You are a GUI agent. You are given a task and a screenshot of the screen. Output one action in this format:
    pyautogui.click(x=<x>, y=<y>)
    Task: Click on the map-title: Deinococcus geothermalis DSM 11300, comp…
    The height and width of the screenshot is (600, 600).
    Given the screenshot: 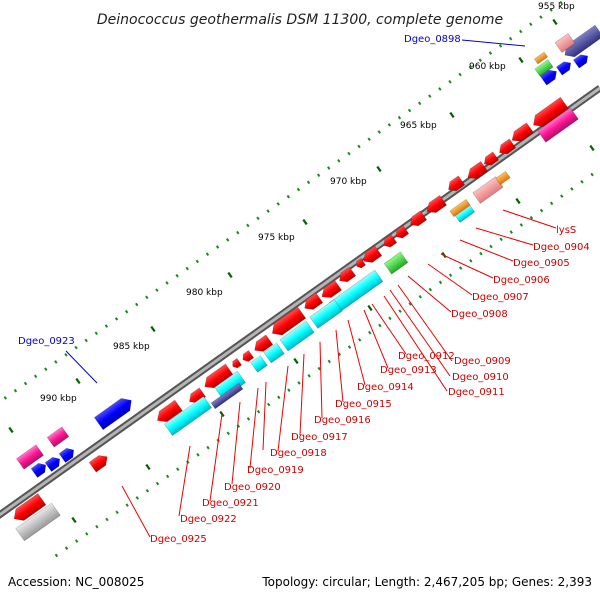 What is the action you would take?
    pyautogui.click(x=300, y=20)
    